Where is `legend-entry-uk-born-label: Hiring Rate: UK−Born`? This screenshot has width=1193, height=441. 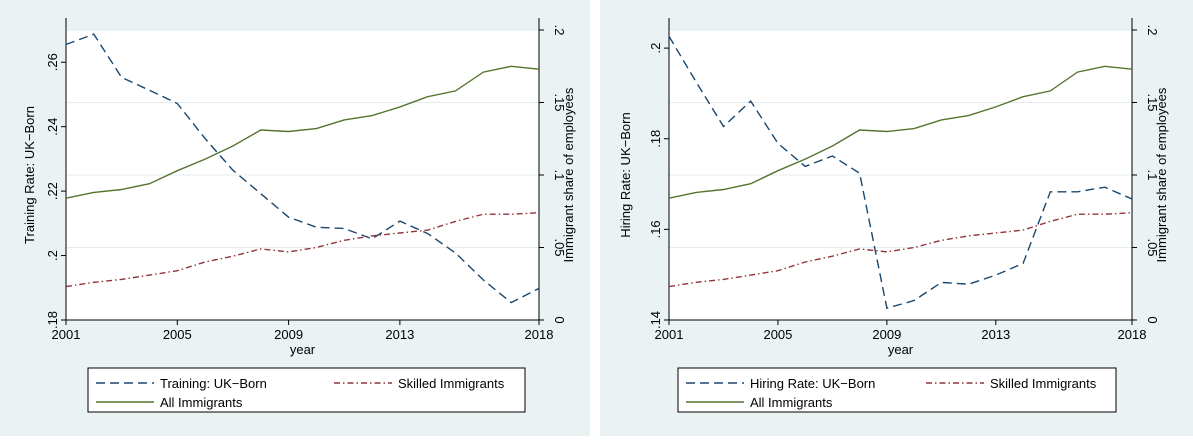 legend-entry-uk-born-label: Hiring Rate: UK−Born is located at coordinates (812, 383).